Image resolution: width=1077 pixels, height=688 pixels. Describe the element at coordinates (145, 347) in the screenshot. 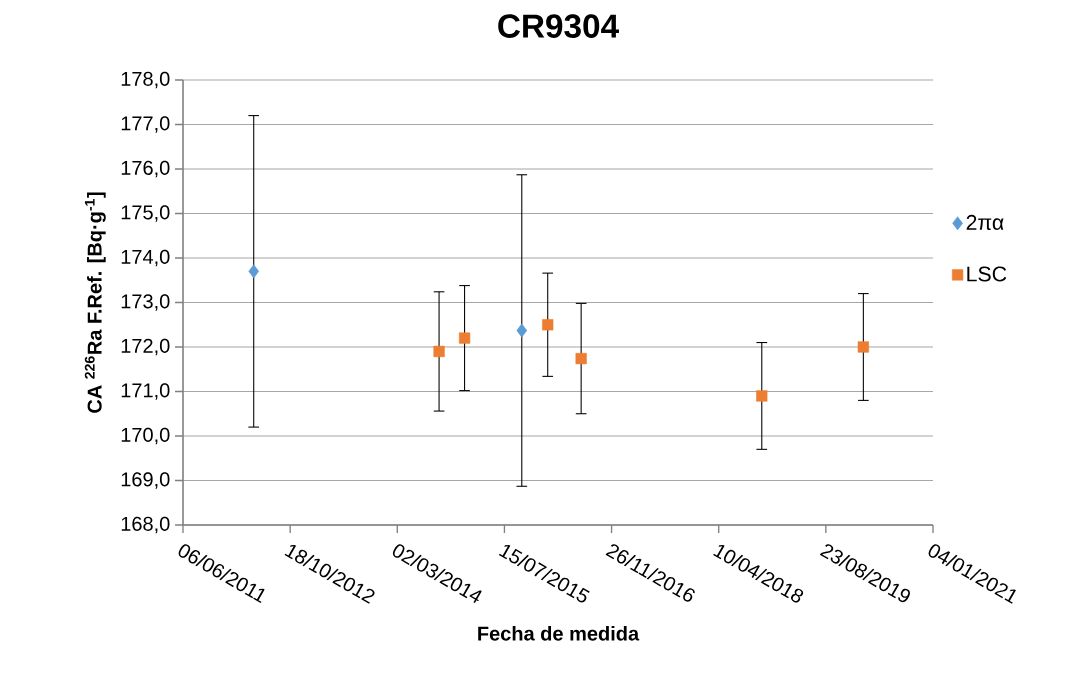

I see `y-tick-label: 172,0` at that location.